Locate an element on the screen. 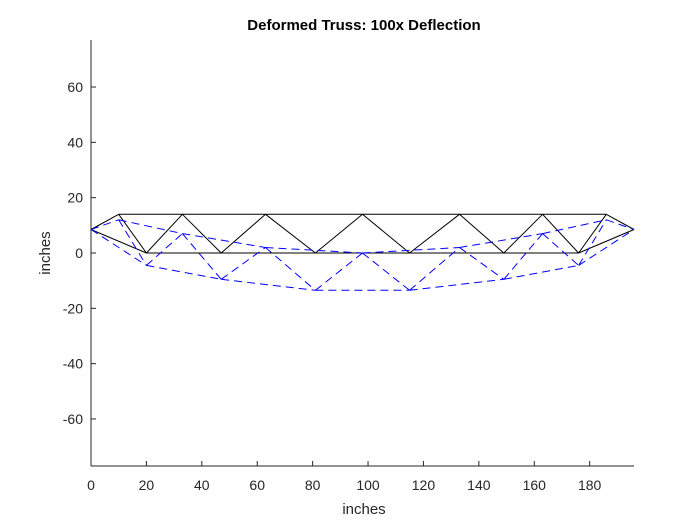  x-tick-label: 180 is located at coordinates (590, 485).